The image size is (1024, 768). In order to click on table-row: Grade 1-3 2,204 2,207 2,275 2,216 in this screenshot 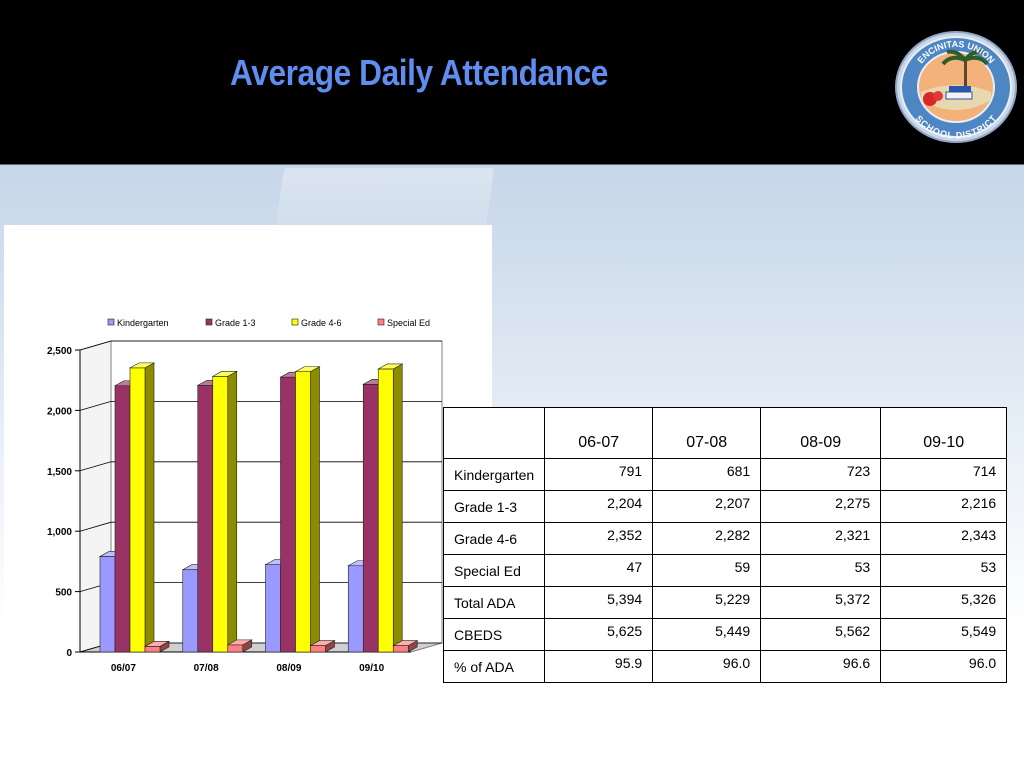, I will do `click(725, 506)`.